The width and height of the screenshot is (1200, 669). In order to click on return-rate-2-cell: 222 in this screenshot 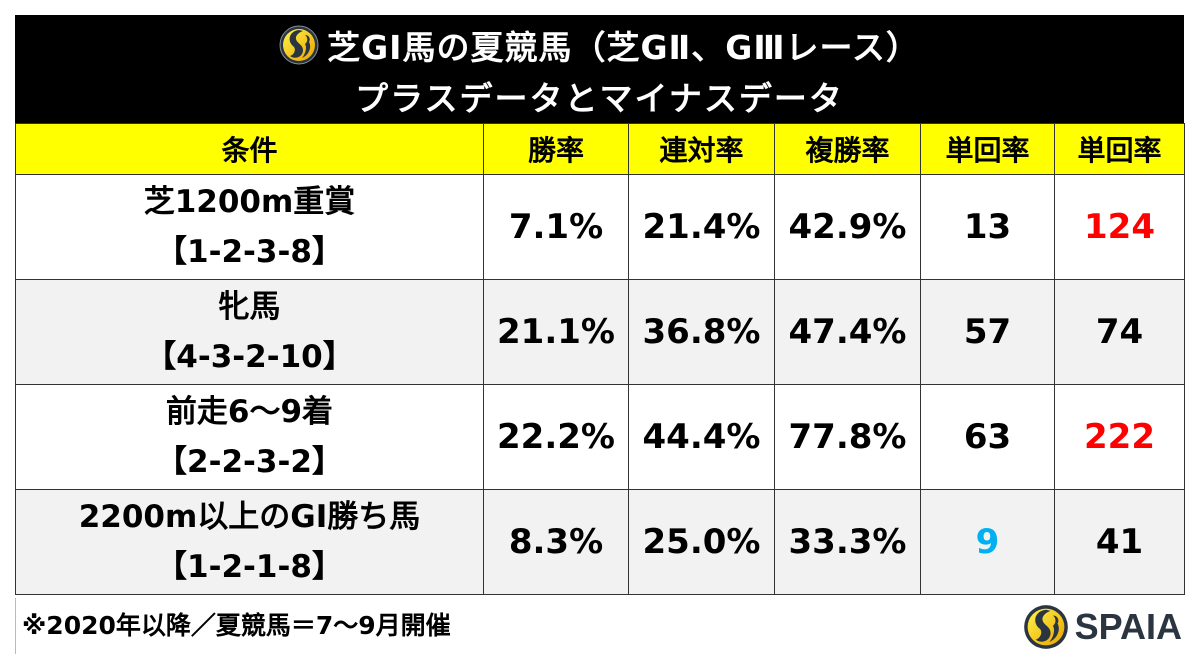, I will do `click(1119, 437)`.